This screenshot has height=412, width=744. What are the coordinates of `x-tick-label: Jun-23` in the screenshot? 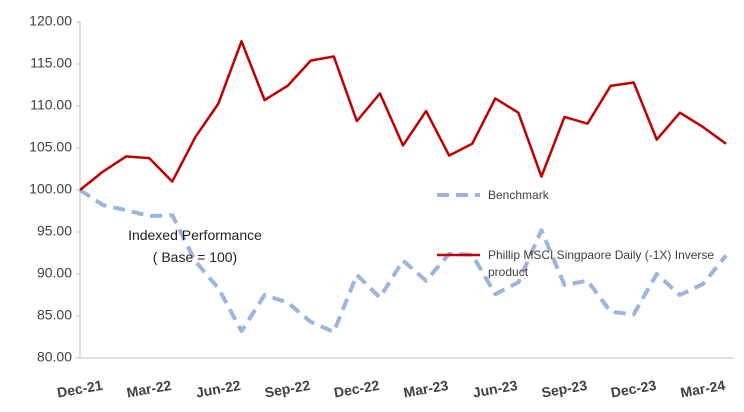 It's located at (494, 389).